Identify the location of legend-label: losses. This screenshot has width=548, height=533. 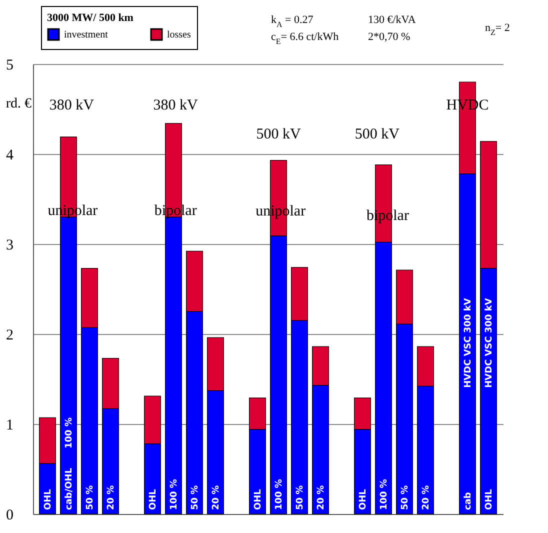
(179, 35).